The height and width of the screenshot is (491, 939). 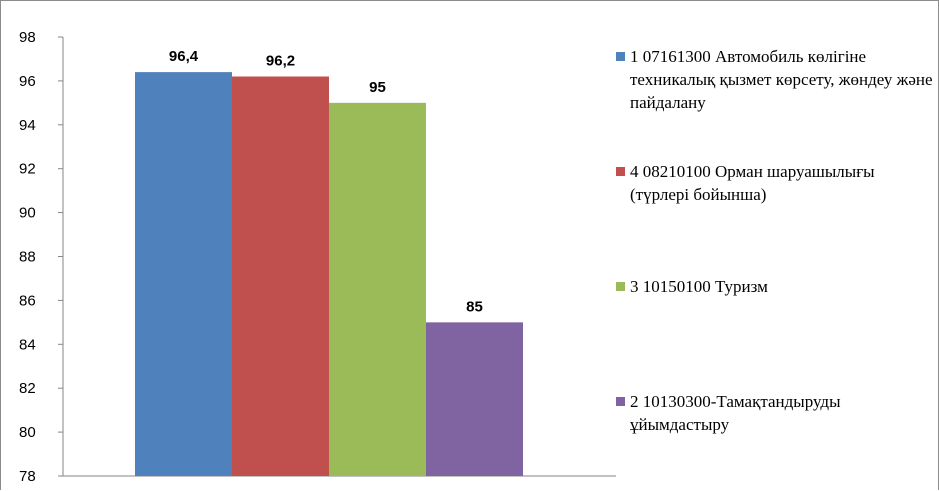 I want to click on y-tick-label: 92, so click(x=27, y=169).